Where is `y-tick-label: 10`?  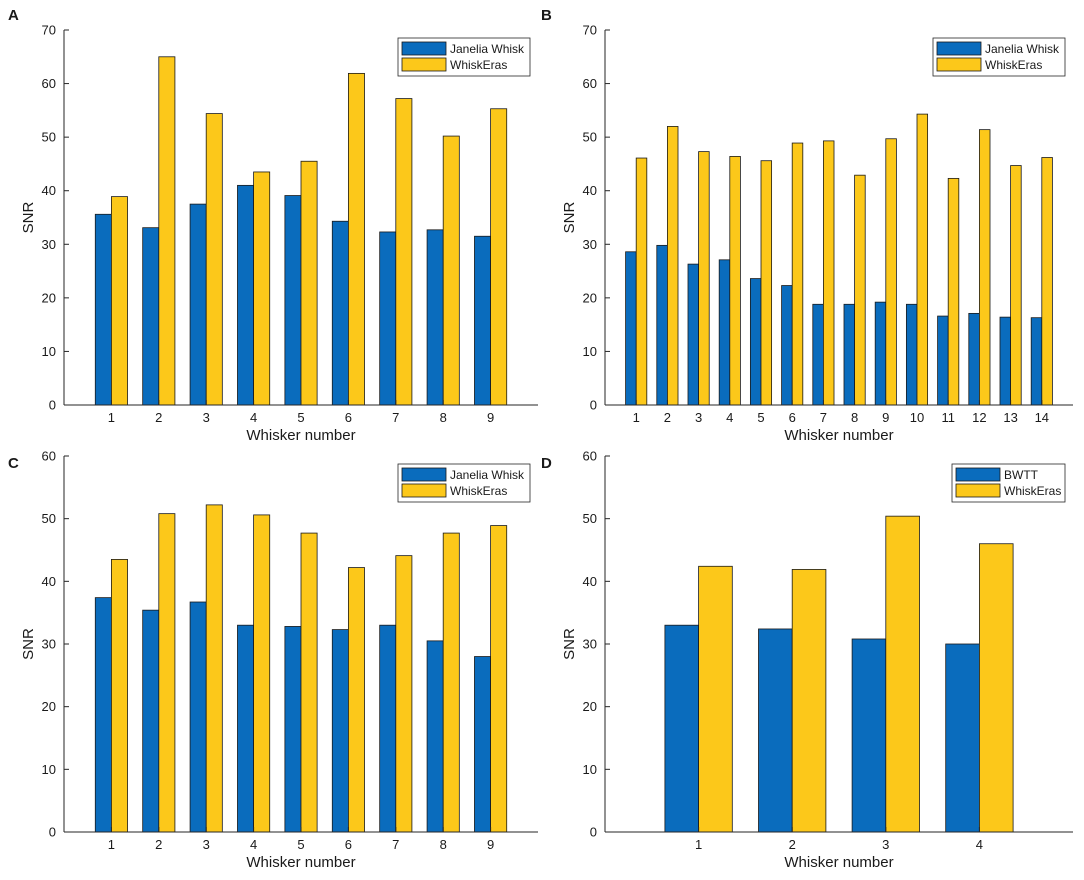
y-tick-label: 10 is located at coordinates (49, 769).